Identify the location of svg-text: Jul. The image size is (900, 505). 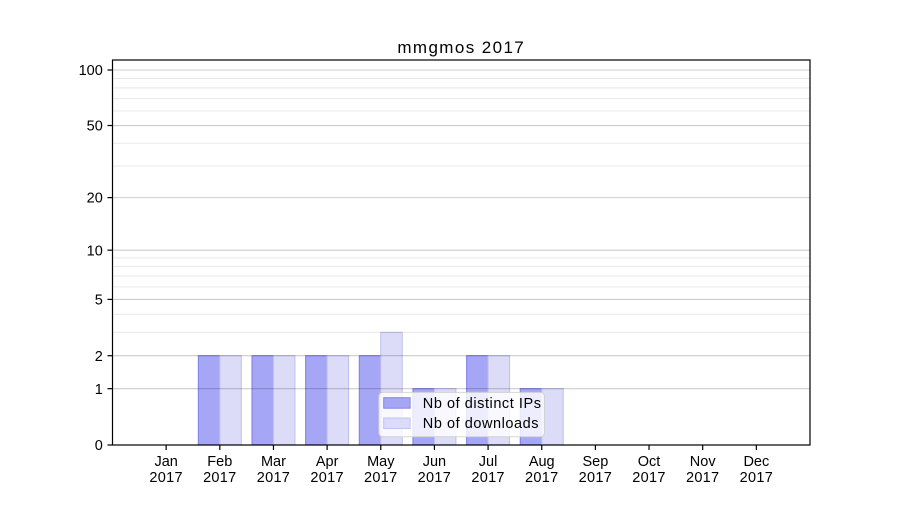
(488, 462).